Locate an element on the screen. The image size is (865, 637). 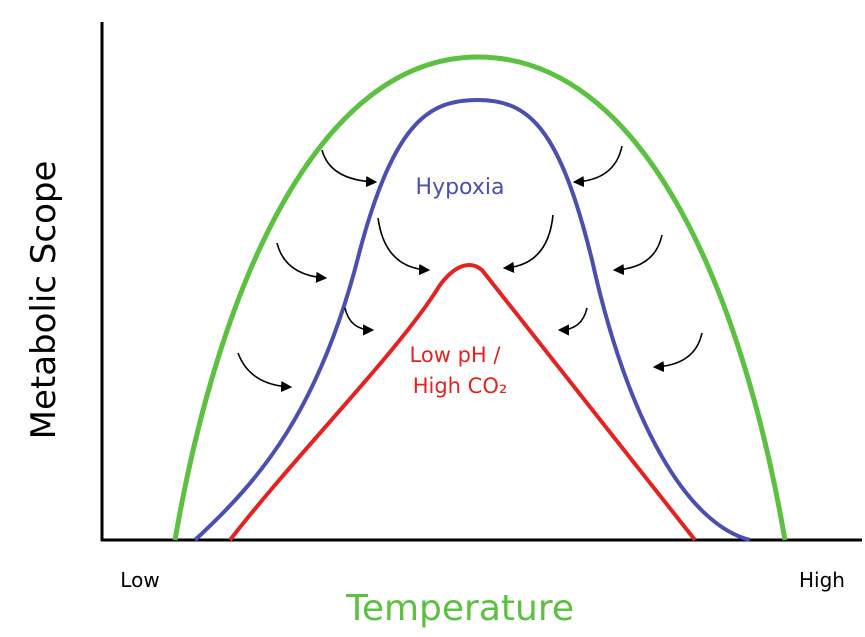
x-axis-label: Temperature is located at coordinates (459, 608).